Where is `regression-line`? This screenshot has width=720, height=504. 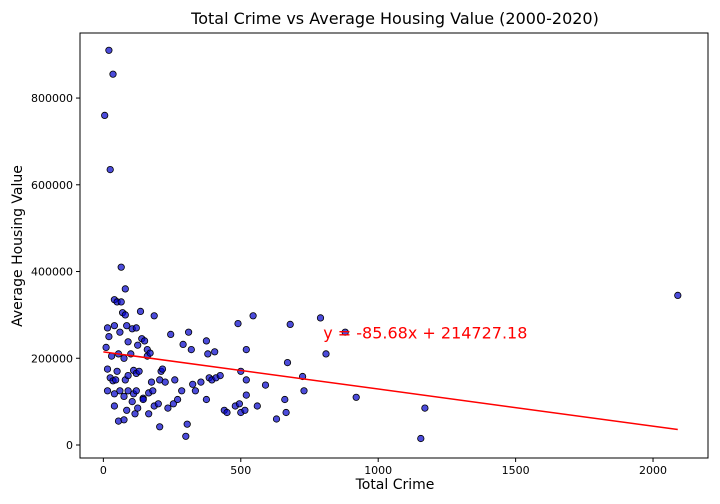
regression-line is located at coordinates (390, 391).